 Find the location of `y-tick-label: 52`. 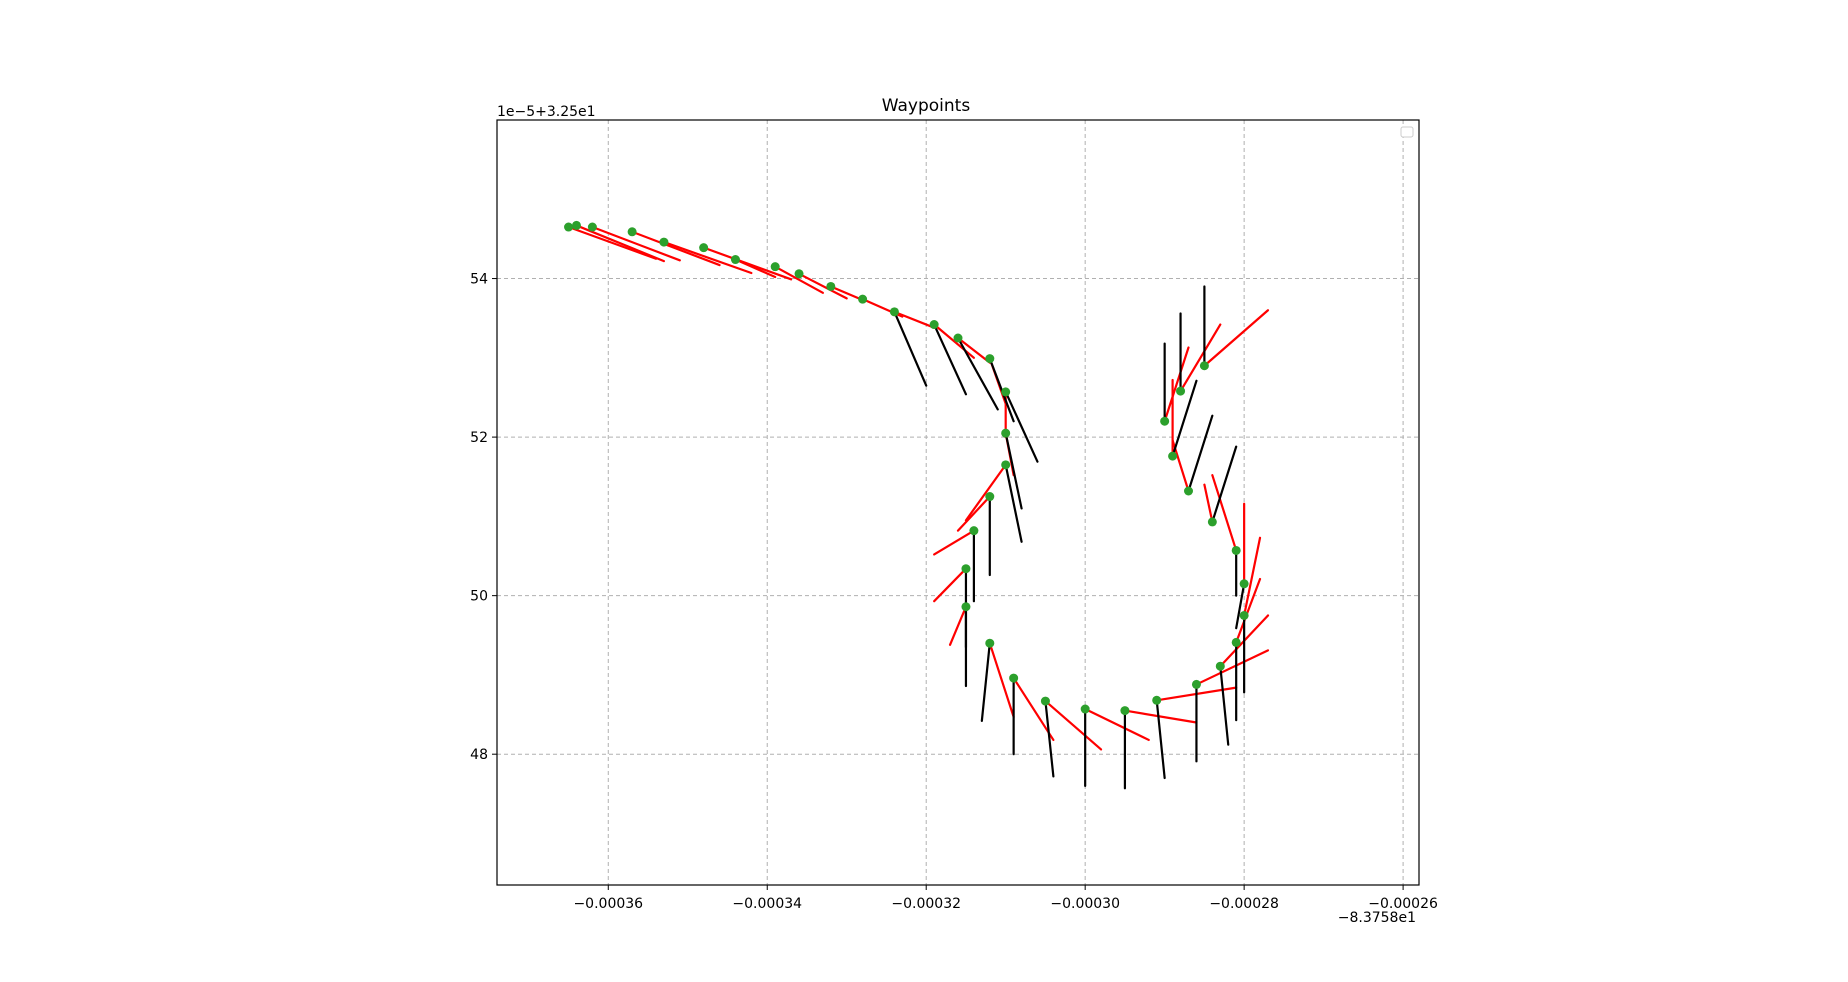

y-tick-label: 52 is located at coordinates (479, 438).